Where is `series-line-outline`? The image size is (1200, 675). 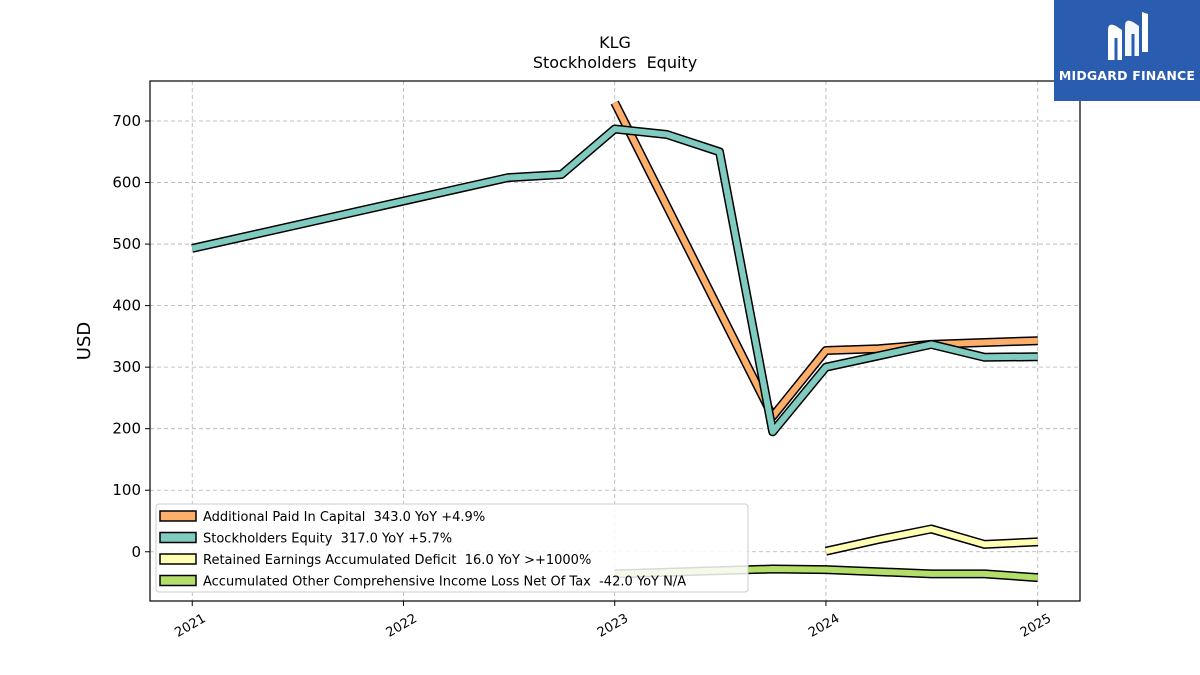 series-line-outline is located at coordinates (931, 540).